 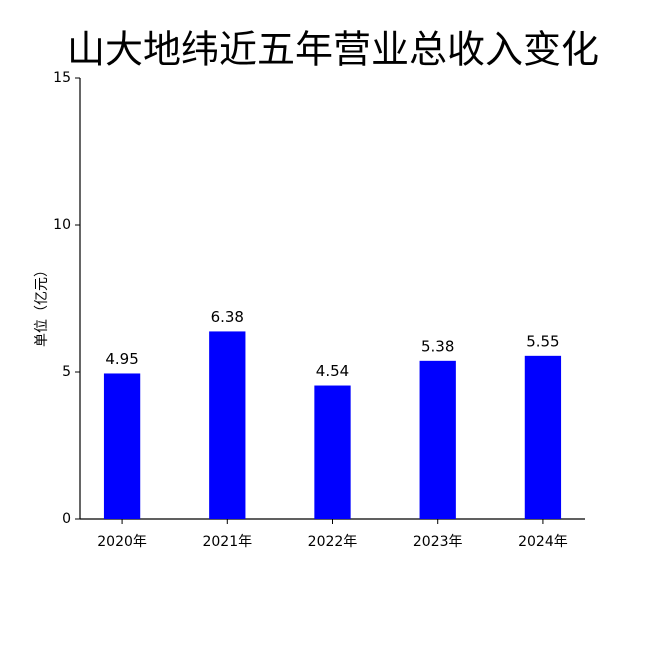 I want to click on y-tick-label: 5, so click(x=66, y=372).